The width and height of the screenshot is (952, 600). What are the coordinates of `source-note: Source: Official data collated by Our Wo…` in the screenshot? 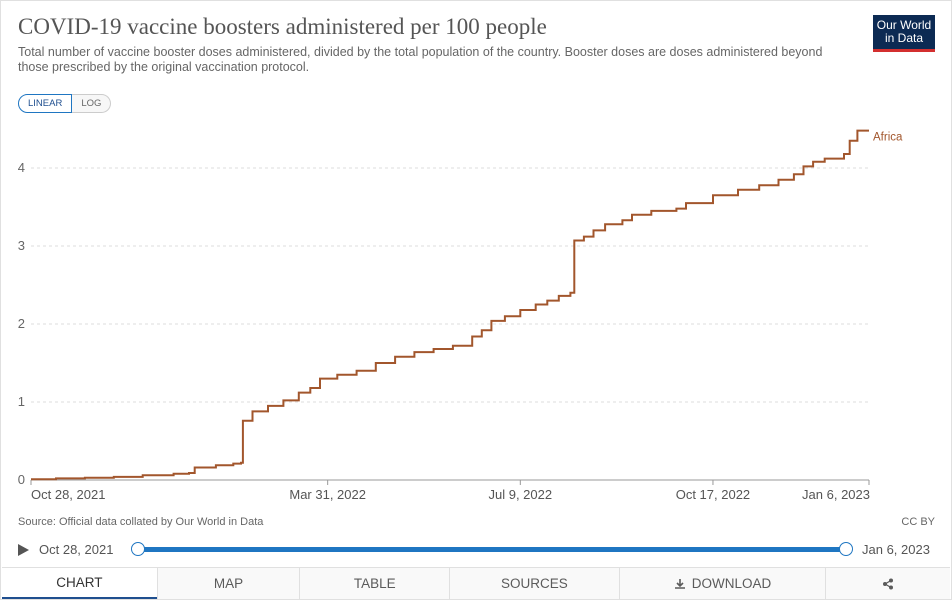 It's located at (141, 522).